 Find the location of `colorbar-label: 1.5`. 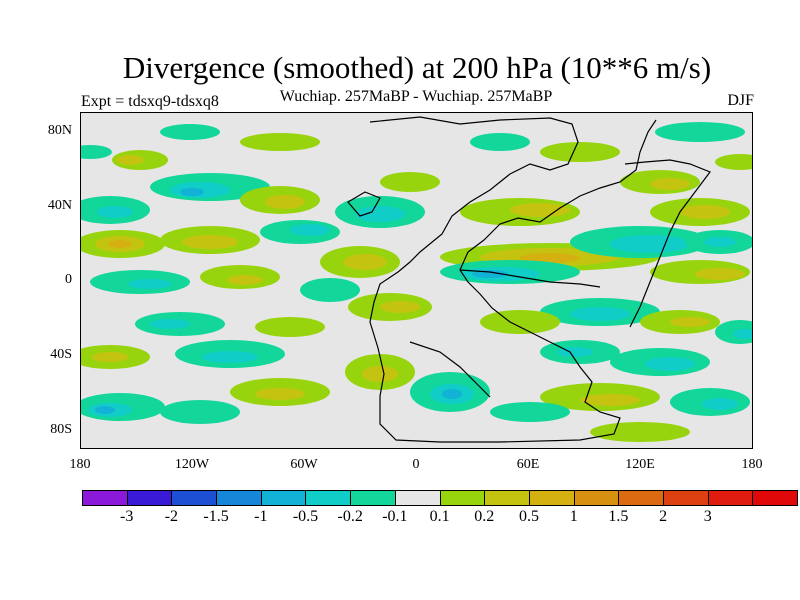

colorbar-label: 1.5 is located at coordinates (618, 516).